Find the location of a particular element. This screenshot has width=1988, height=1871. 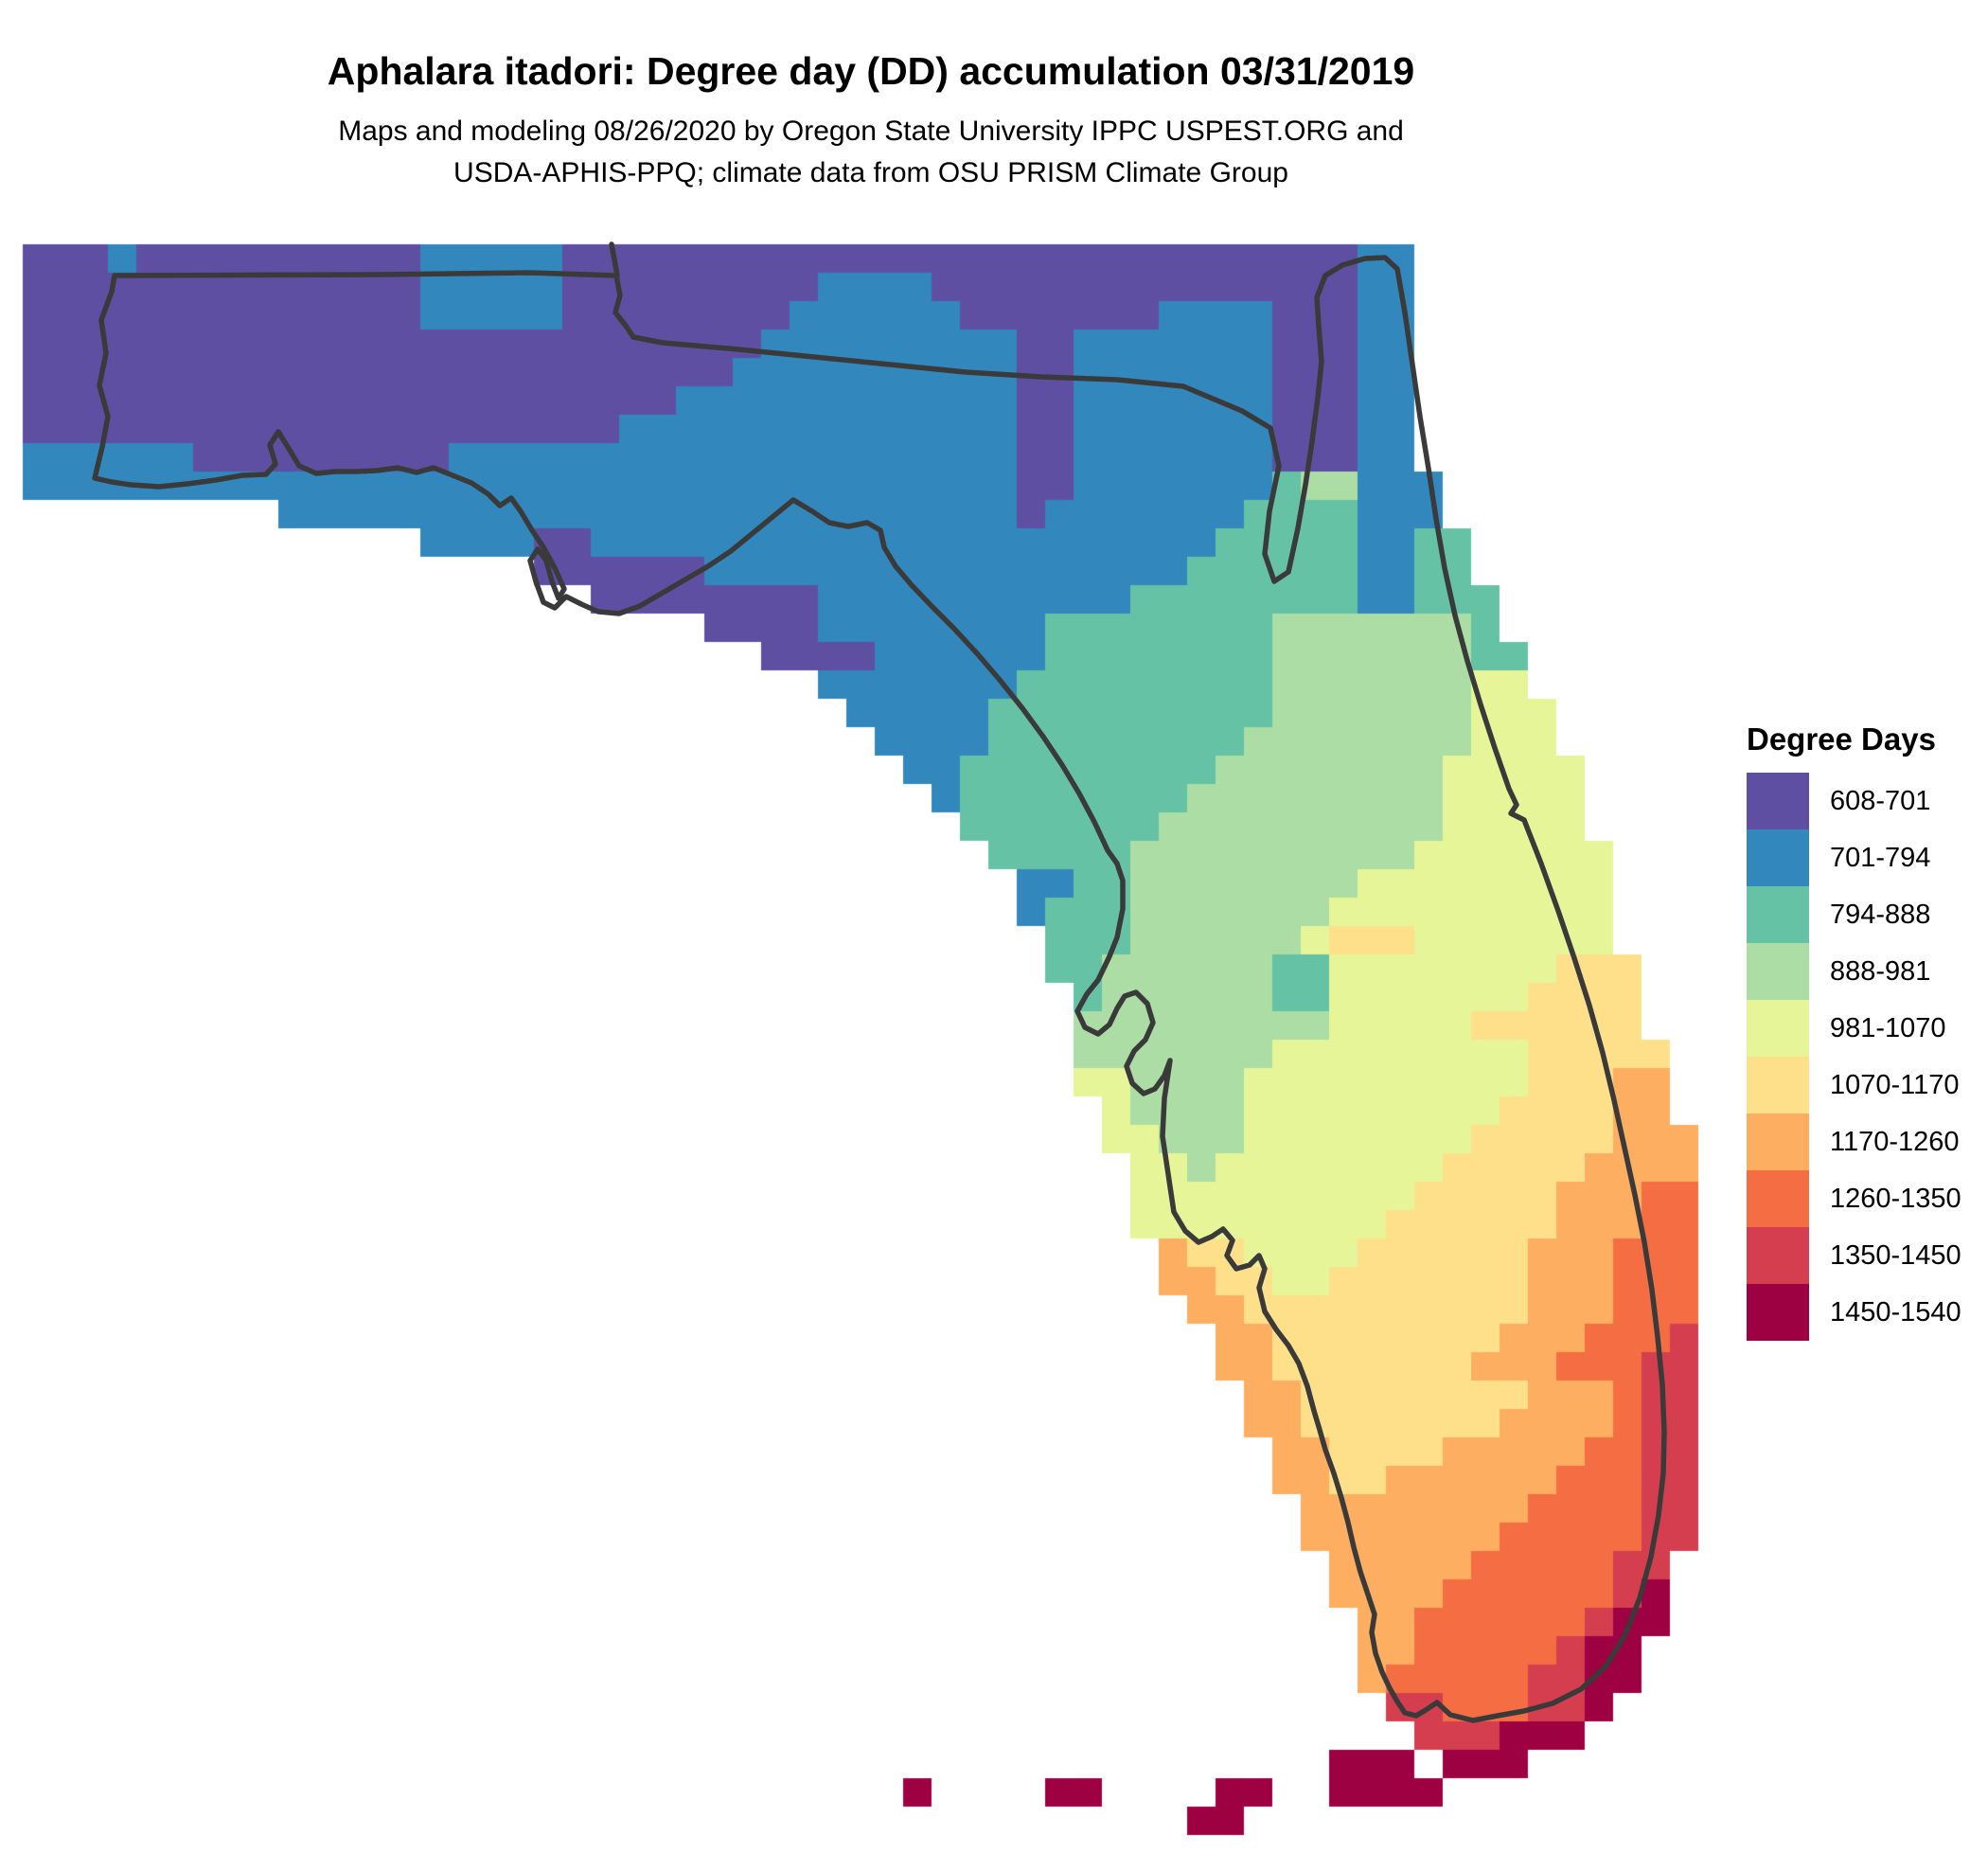

legend-entry: 888-981 is located at coordinates (1865, 971).